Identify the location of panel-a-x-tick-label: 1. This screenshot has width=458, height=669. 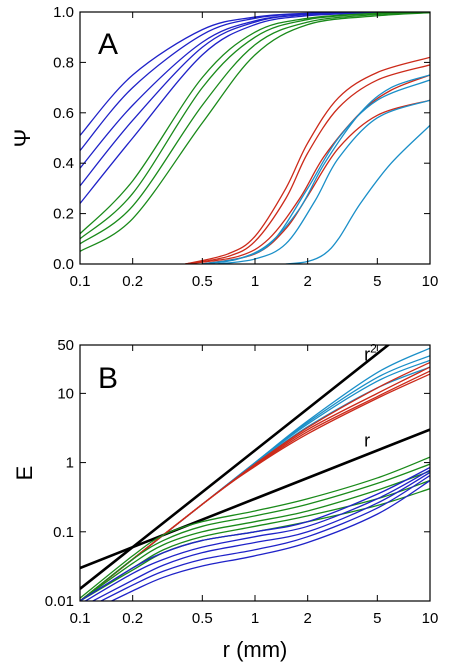
(255, 281).